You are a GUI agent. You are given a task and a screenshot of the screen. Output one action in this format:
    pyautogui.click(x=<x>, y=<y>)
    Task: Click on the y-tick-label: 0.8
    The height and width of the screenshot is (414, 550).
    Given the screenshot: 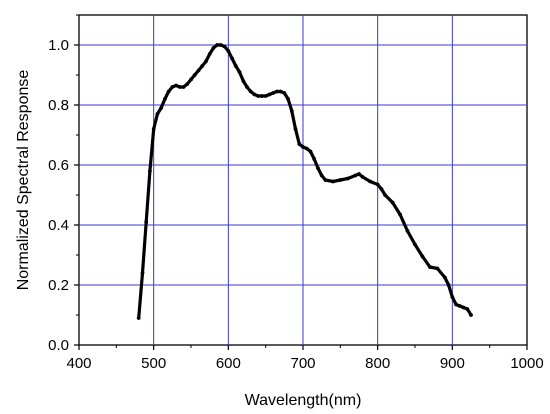 What is the action you would take?
    pyautogui.click(x=58, y=105)
    